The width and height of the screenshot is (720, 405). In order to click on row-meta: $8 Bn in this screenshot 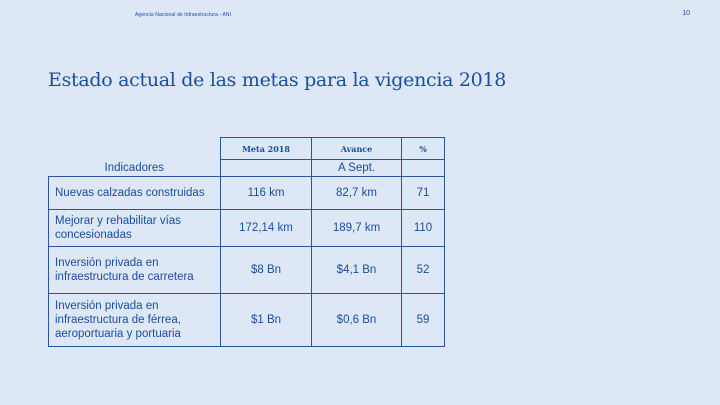, I will do `click(266, 270)`.